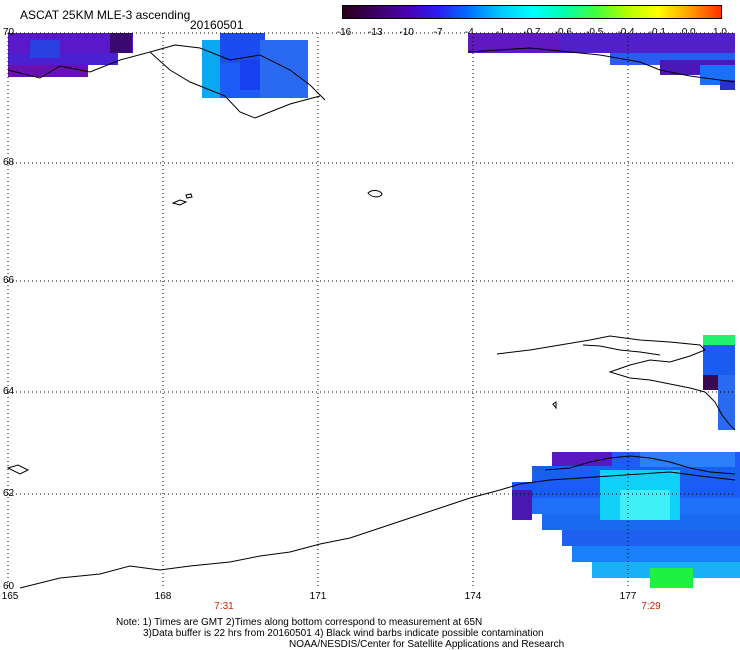 This screenshot has width=740, height=650. I want to click on island-west, so click(18, 469).